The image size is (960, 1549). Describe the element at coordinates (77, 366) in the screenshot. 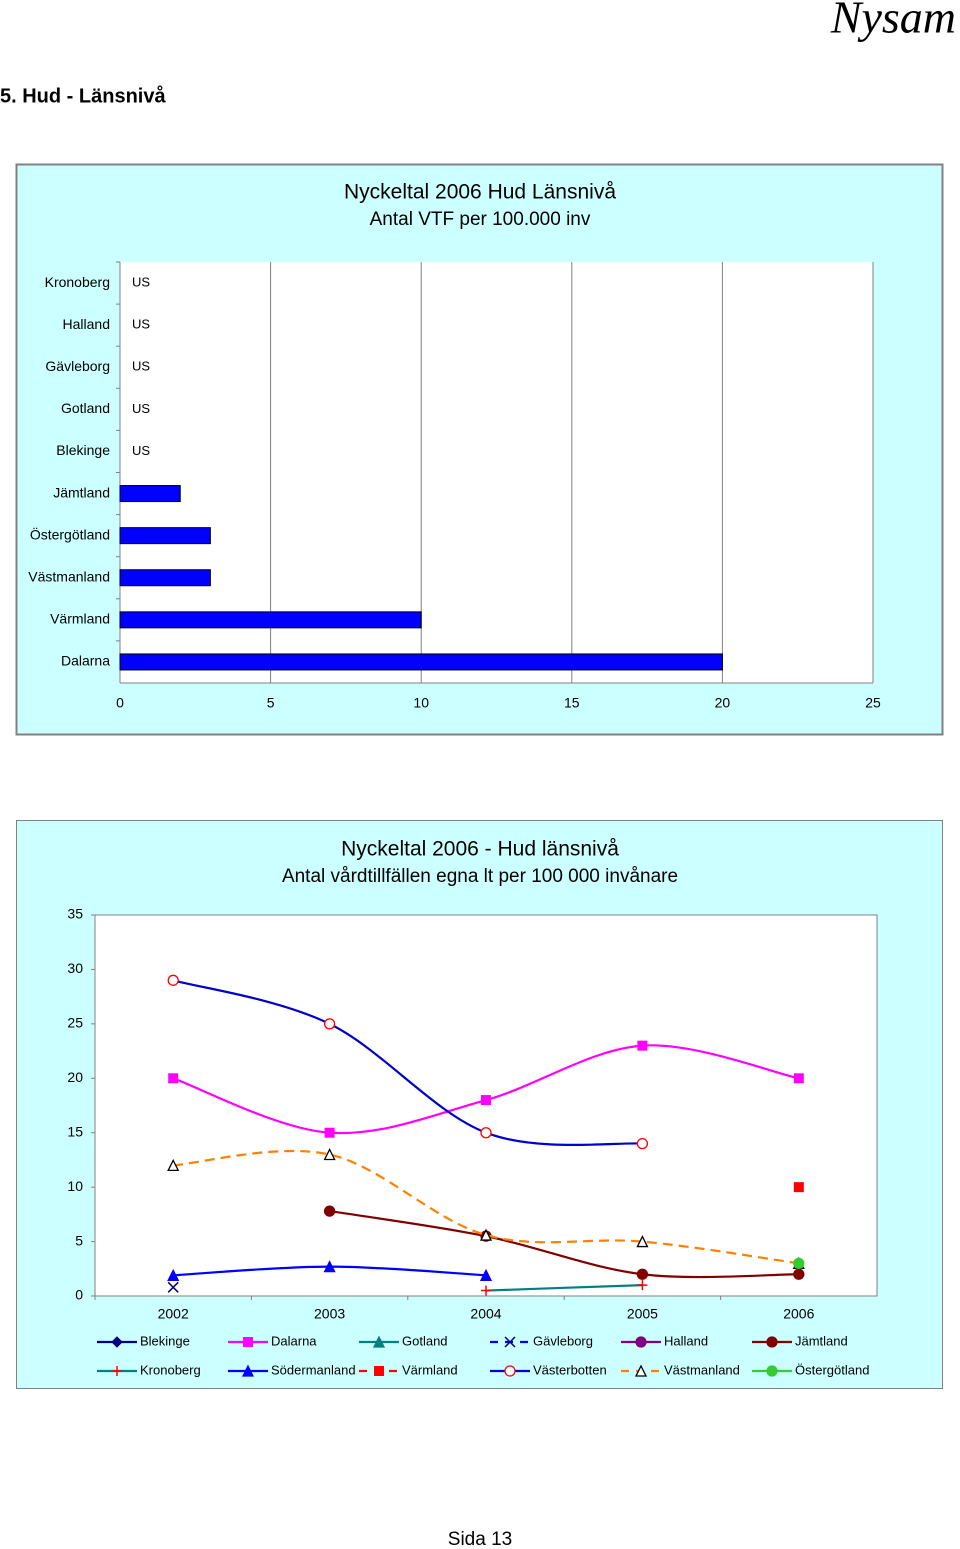

I see `y-tick-label: Gävleborg` at that location.